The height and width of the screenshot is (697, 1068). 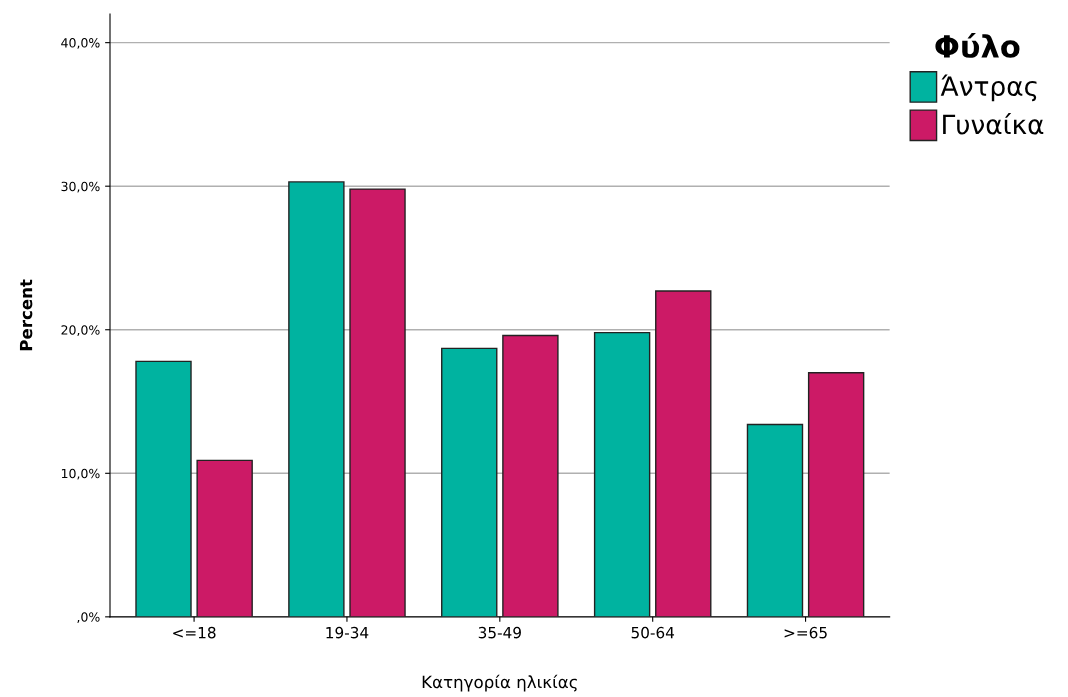 I want to click on x-tick-label: 50-64, so click(x=653, y=632).